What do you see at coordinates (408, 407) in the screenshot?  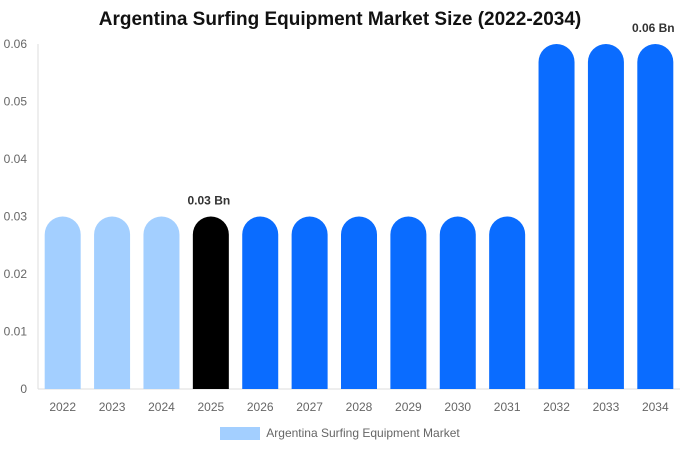 I see `x-tick-label-2029: 2029` at bounding box center [408, 407].